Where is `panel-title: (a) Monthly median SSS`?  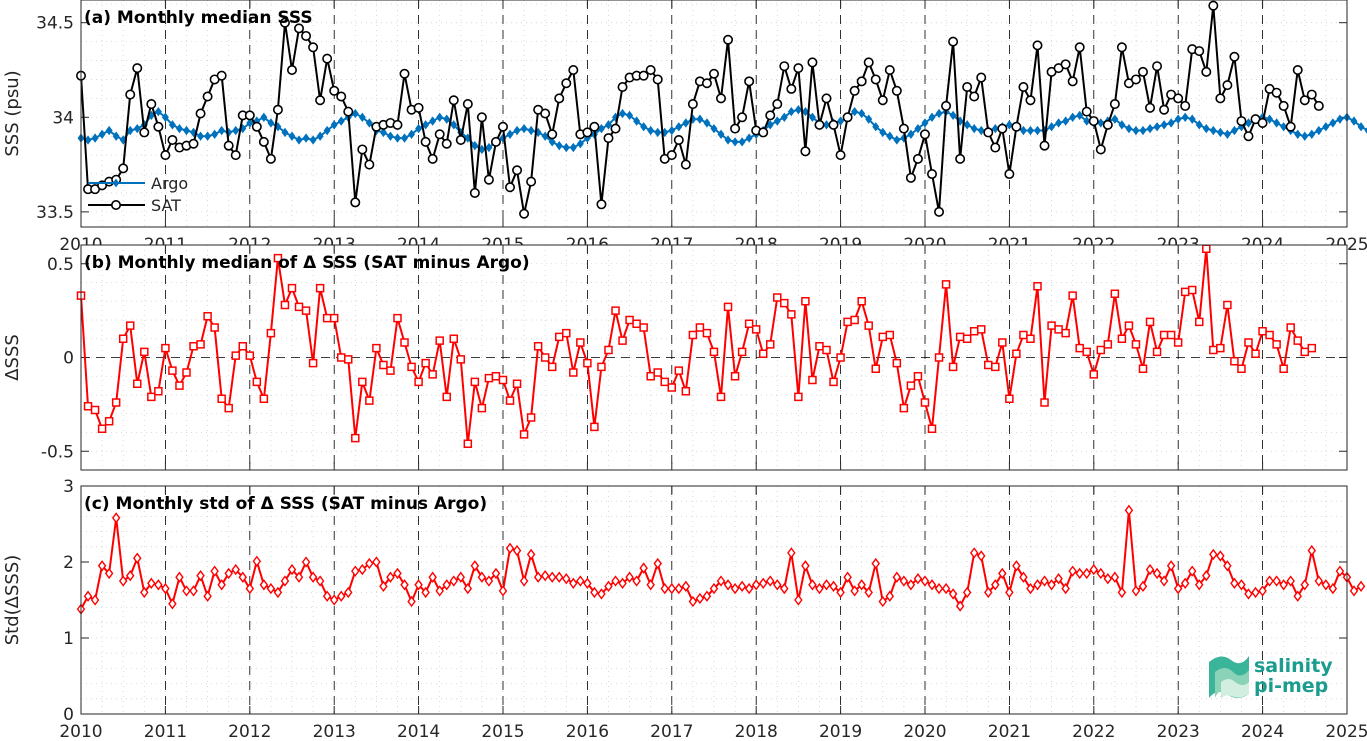
panel-title: (a) Monthly median SSS is located at coordinates (198, 18).